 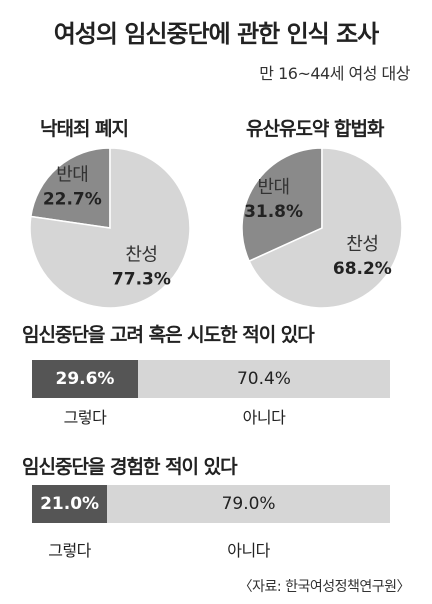 What do you see at coordinates (273, 212) in the screenshot?
I see `pie-2-slice-0-value: 31.8%` at bounding box center [273, 212].